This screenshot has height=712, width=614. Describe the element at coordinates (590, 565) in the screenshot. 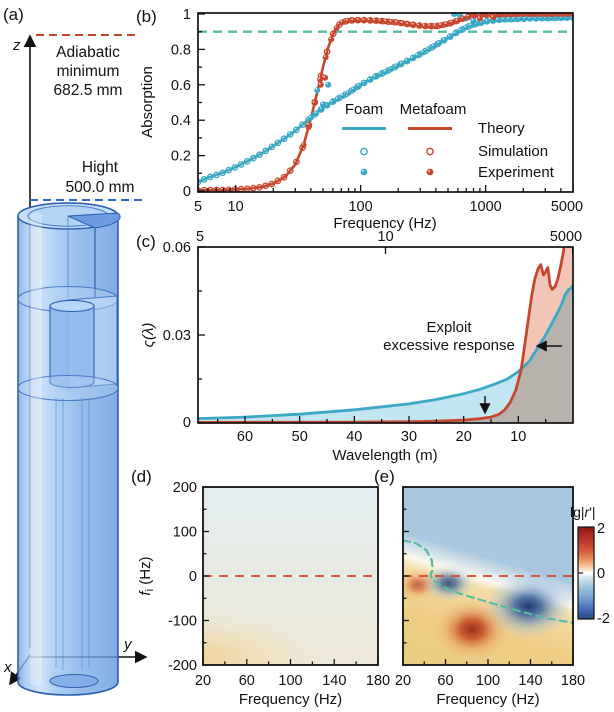

I see `colorbar: lg|r'| 2 0 -2` at that location.